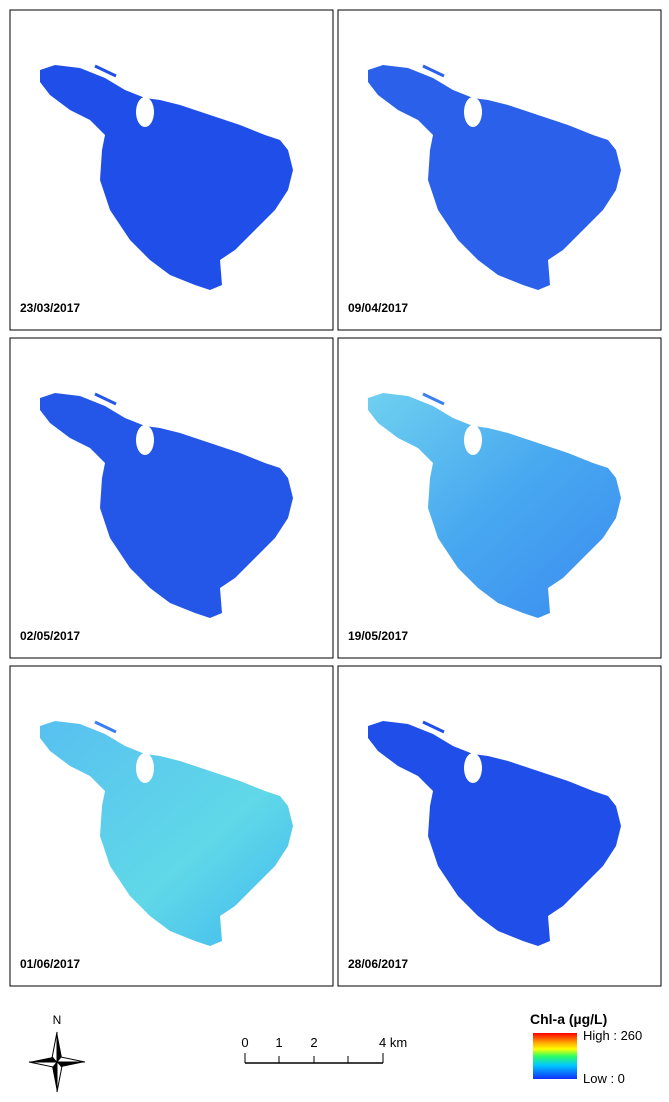 The image size is (669, 1102). Describe the element at coordinates (393, 1042) in the screenshot. I see `scale-label: 4 km` at that location.